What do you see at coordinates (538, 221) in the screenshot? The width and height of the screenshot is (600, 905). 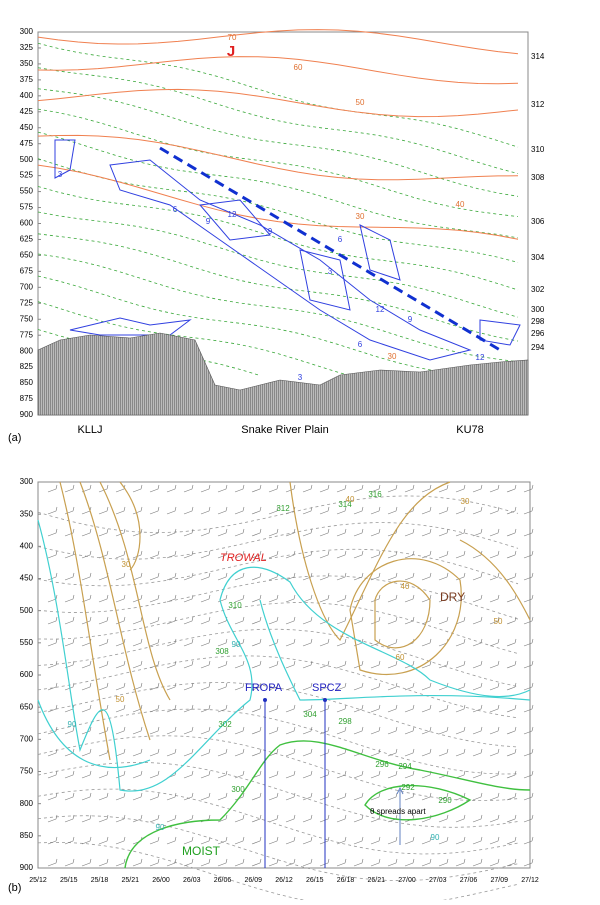 I see `theta-label: 306` at bounding box center [538, 221].